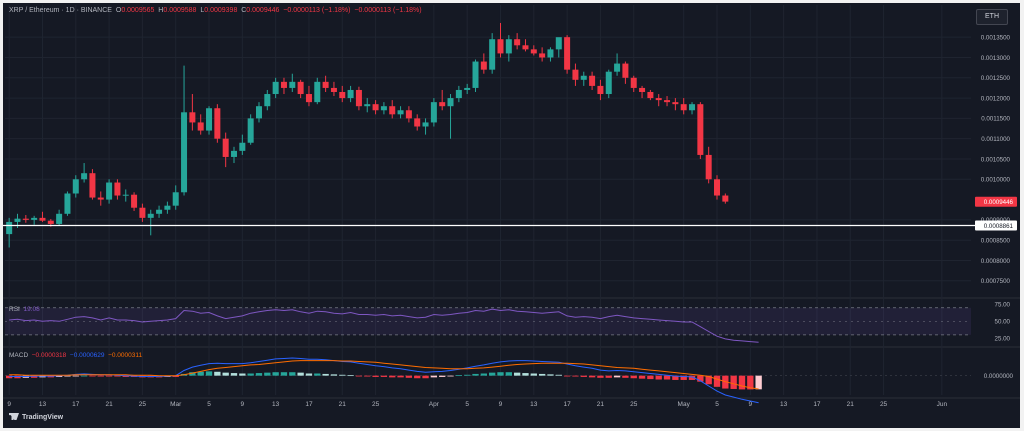 Image resolution: width=1024 pixels, height=431 pixels. What do you see at coordinates (996, 37) in the screenshot?
I see `price-tick-label: 0.0013500` at bounding box center [996, 37].